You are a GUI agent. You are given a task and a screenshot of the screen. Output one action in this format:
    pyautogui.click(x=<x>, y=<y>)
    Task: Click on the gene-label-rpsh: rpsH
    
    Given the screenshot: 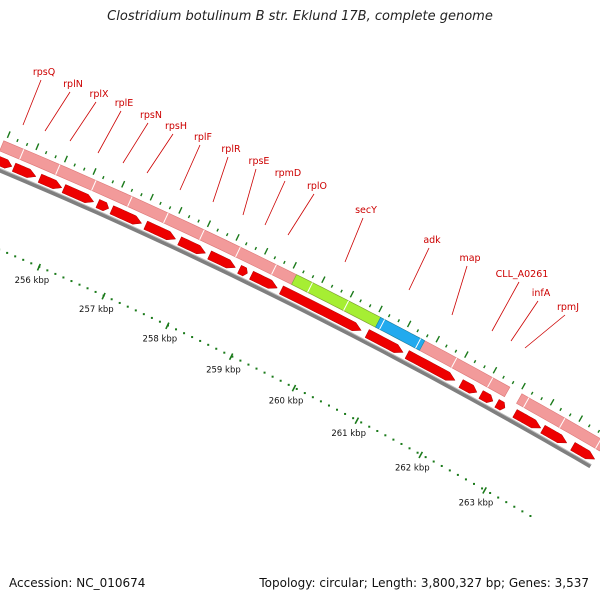 What is the action you would take?
    pyautogui.click(x=176, y=126)
    